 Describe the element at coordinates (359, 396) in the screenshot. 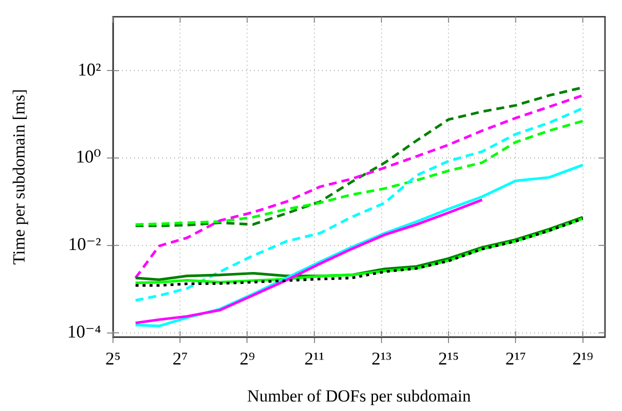

I see `x-axis-title: Number of DOFs per subdomain` at that location.